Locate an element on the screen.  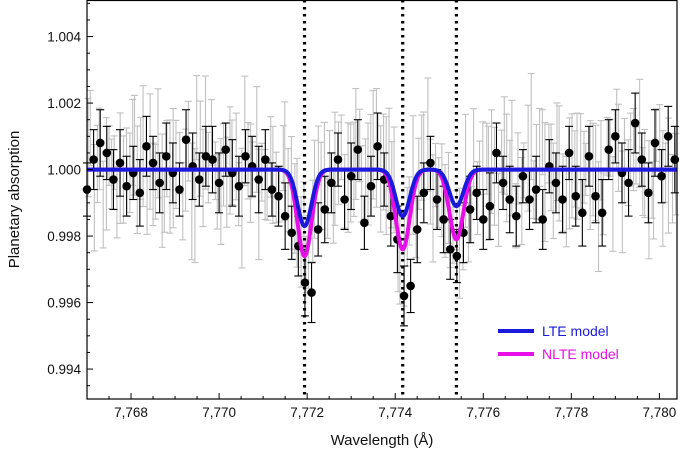
legend: LTE model NLTE model is located at coordinates (558, 342).